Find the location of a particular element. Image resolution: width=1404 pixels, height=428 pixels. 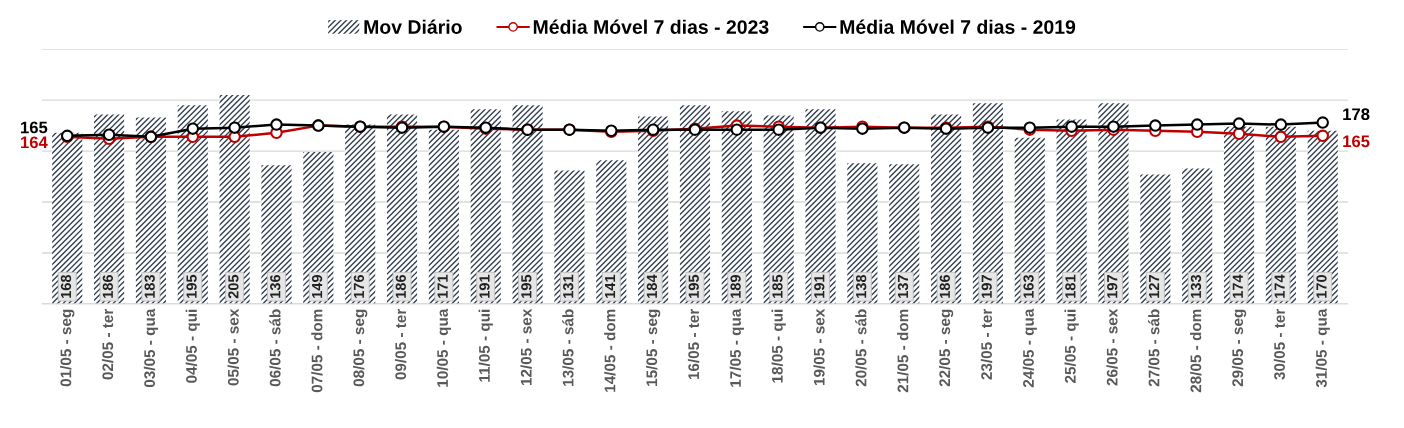

x-tick-label: 16/05 - ter is located at coordinates (693, 344).